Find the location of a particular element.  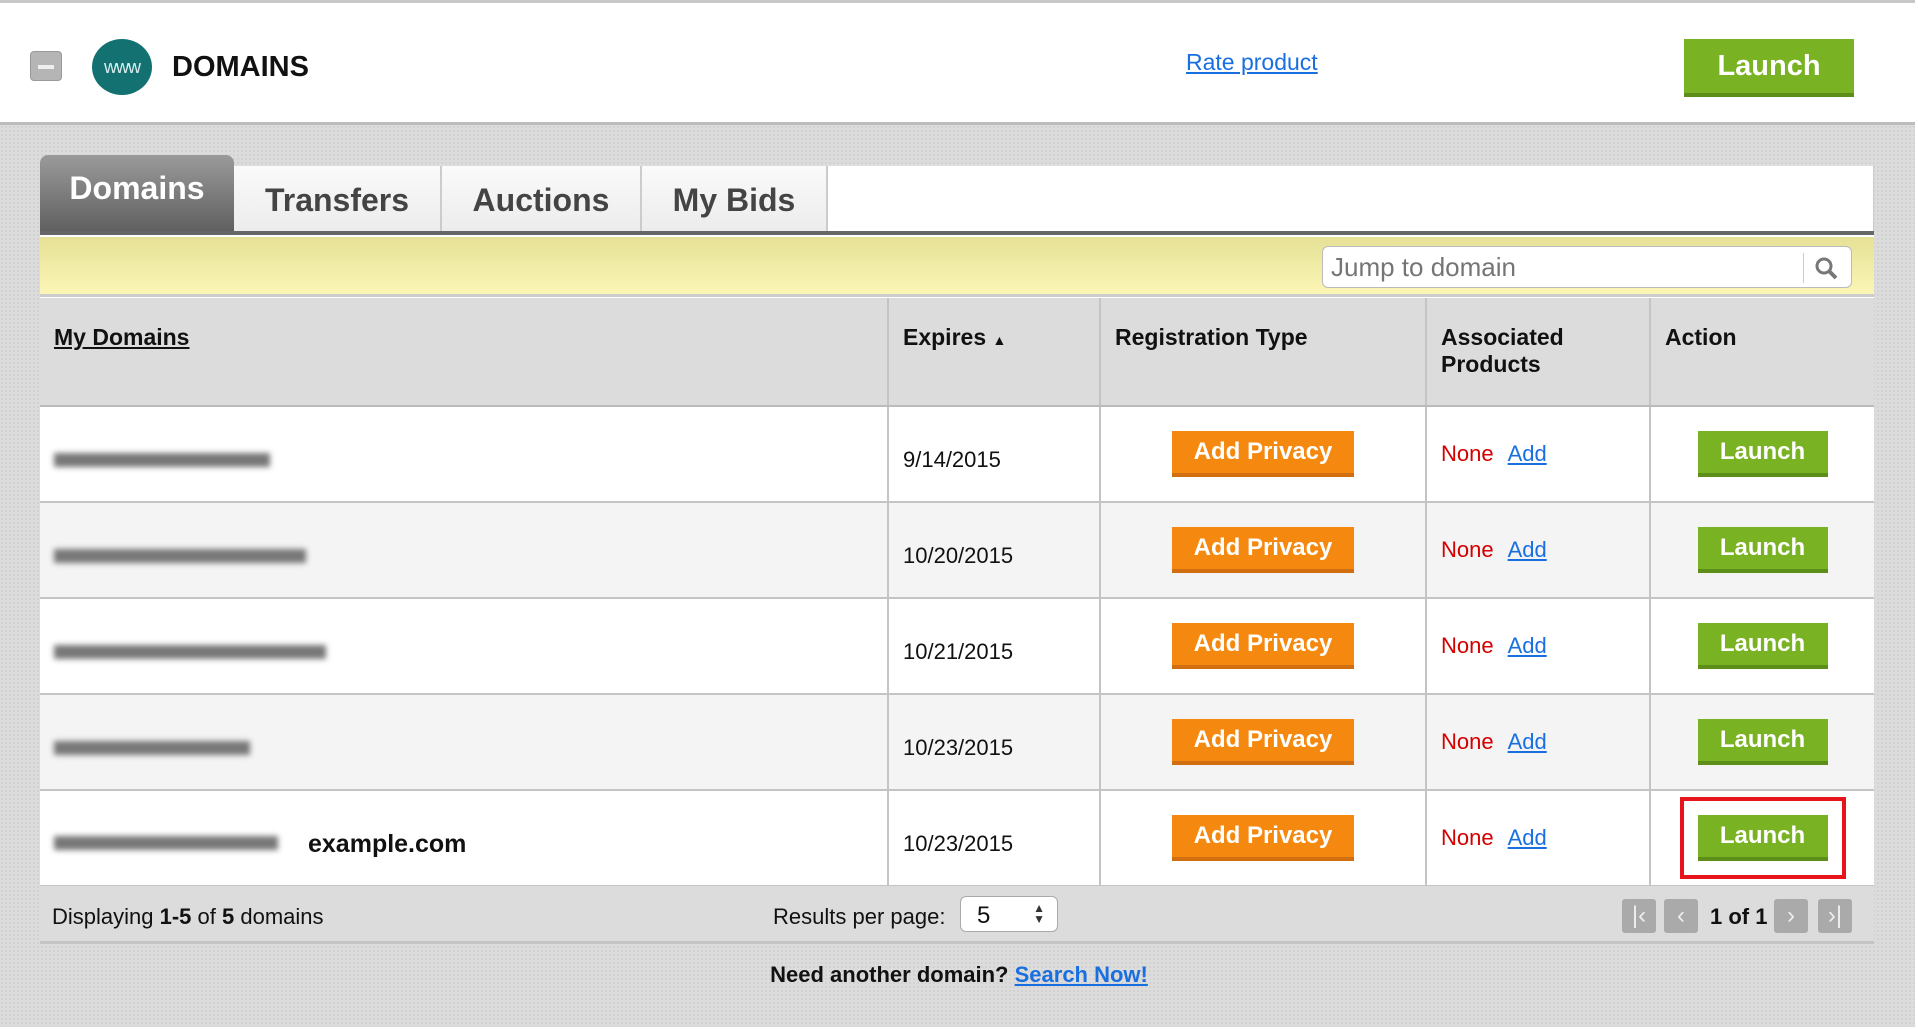

expires-date: 10/21/2015 is located at coordinates (958, 651).